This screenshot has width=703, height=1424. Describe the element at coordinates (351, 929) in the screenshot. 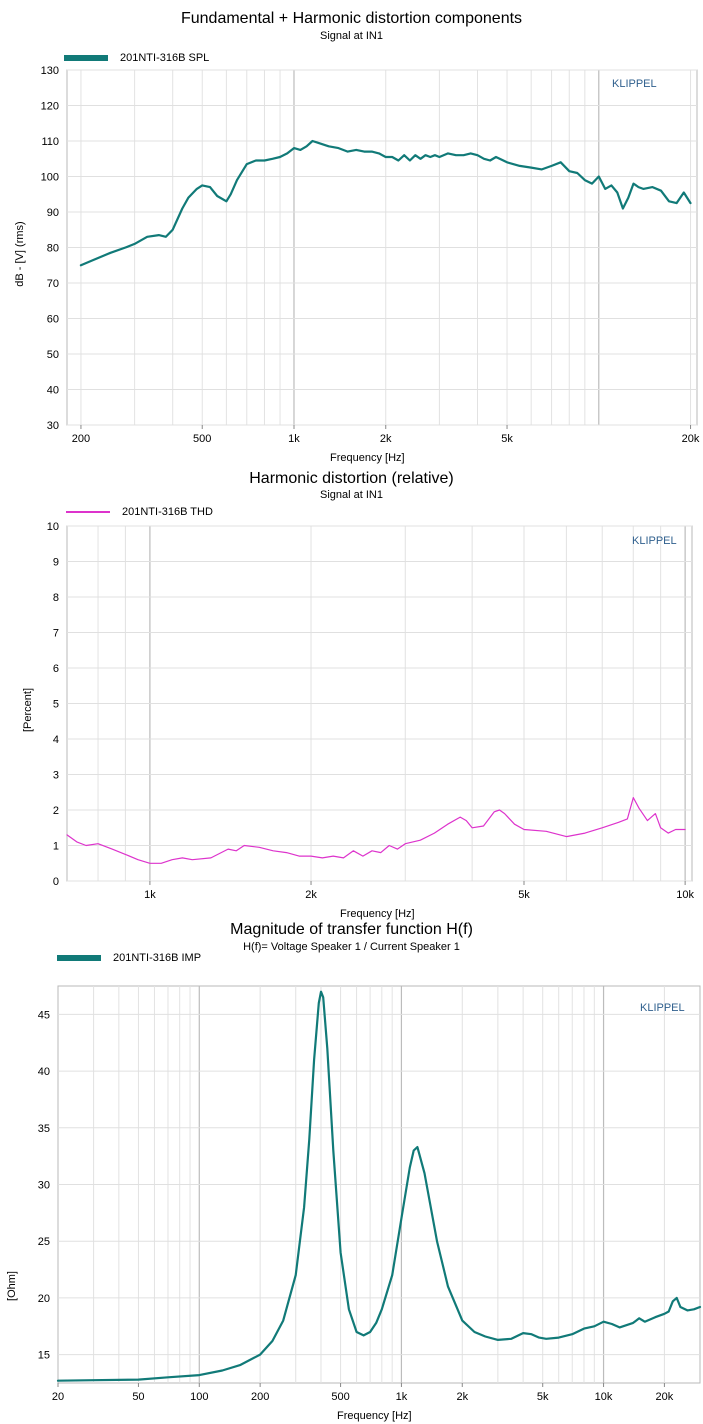

I see `chart-title: Magnitude of transfer function H(f)` at that location.